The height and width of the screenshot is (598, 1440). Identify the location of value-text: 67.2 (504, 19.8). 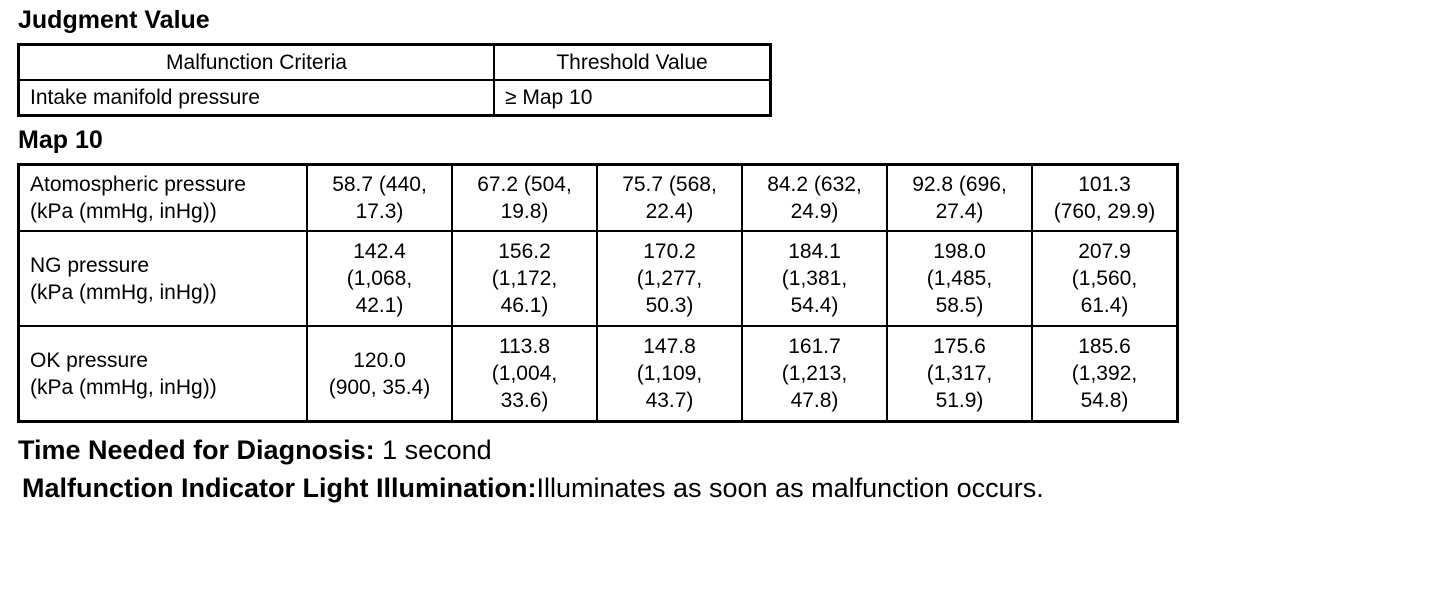
(524, 198).